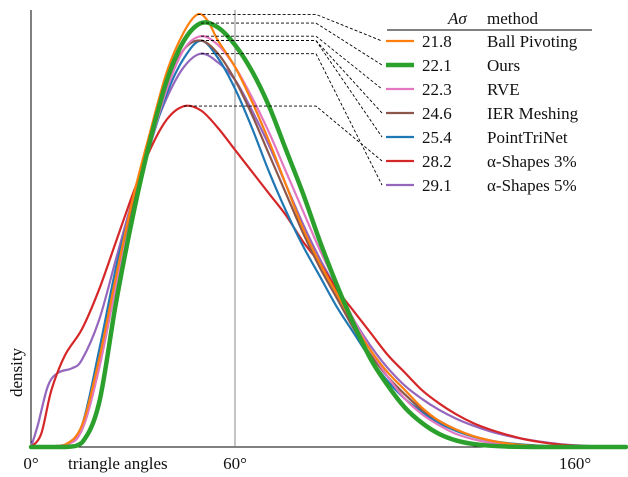 The image size is (628, 477). What do you see at coordinates (118, 463) in the screenshot?
I see `x-axis-label: triangle angles` at bounding box center [118, 463].